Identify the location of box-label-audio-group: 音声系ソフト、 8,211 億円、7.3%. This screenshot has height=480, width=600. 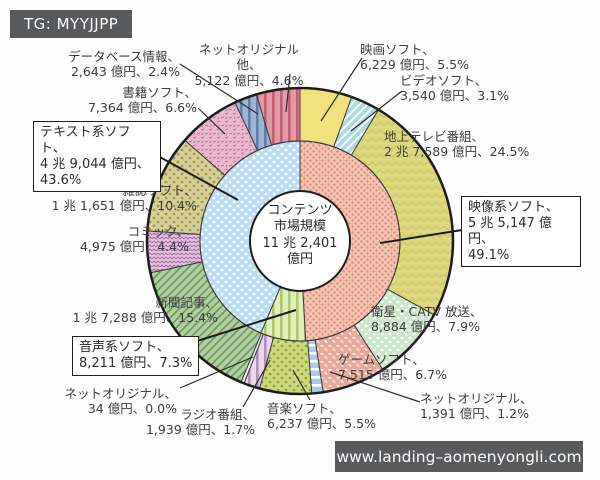
(136, 356).